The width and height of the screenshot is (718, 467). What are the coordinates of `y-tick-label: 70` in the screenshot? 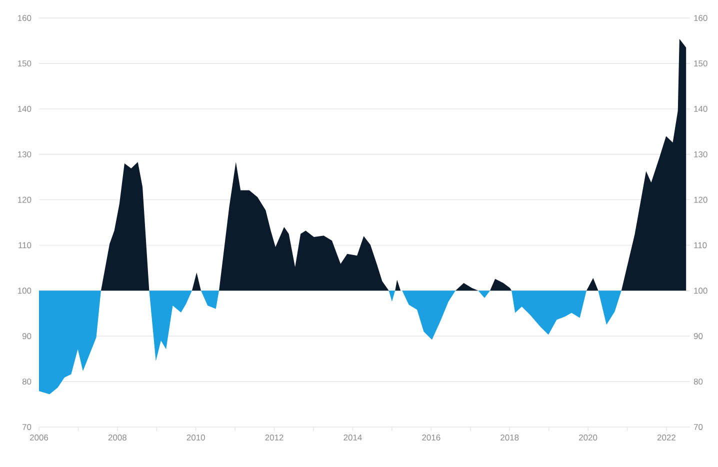 It's located at (27, 427).